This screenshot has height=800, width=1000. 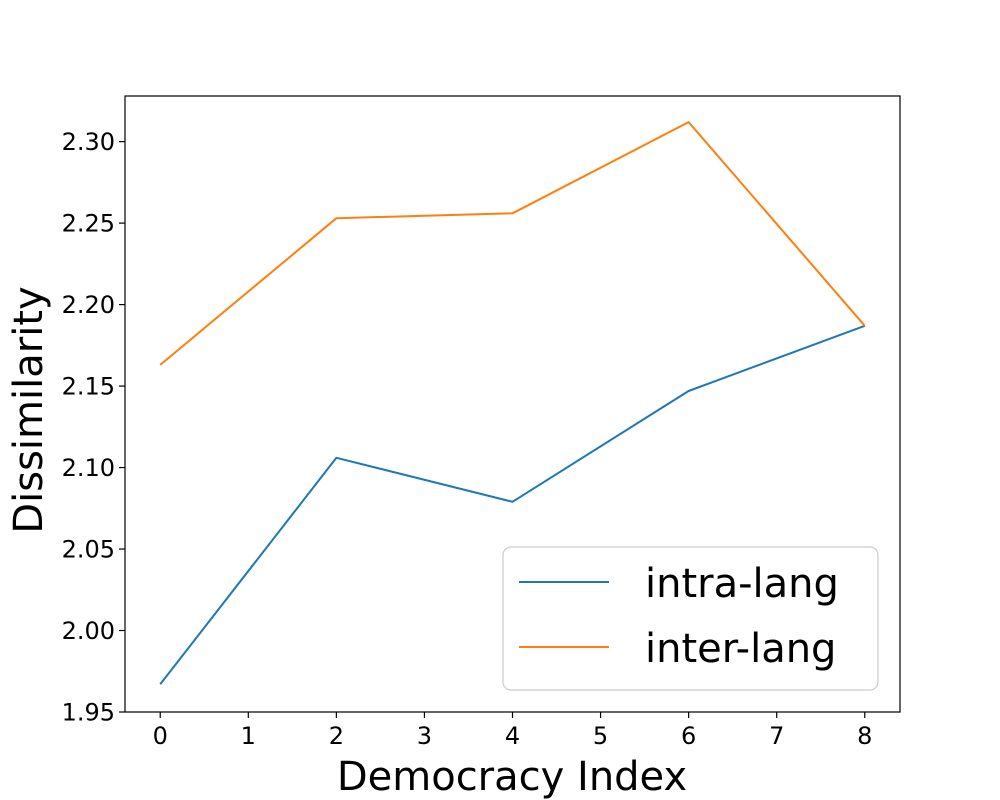 What do you see at coordinates (512, 777) in the screenshot?
I see `x-axis-title: Democracy Index` at bounding box center [512, 777].